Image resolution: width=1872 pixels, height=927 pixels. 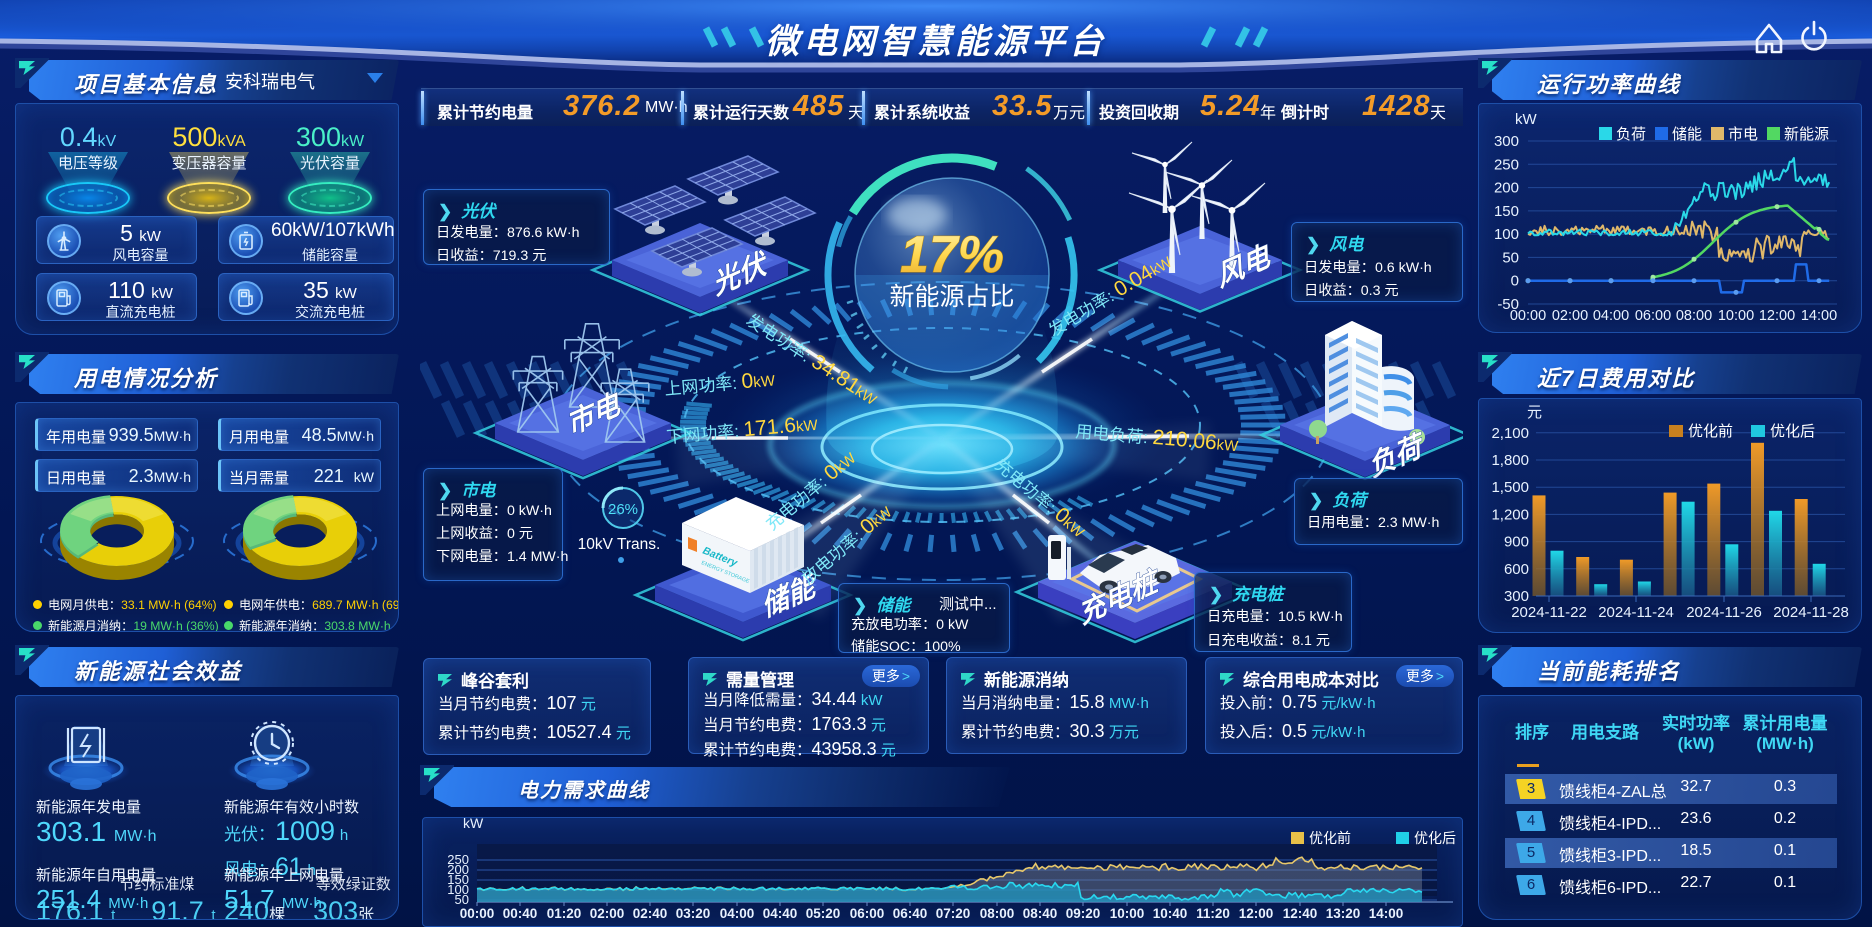 What do you see at coordinates (1083, 913) in the screenshot?
I see `svg-text: 09:20` at bounding box center [1083, 913].